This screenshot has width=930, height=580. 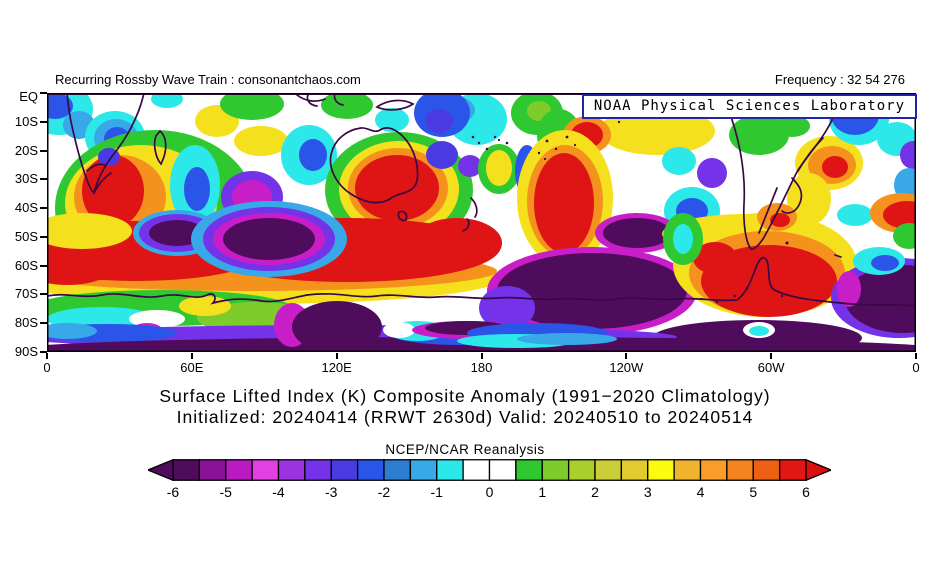 I want to click on colorbar-tick-label: -4, so click(x=278, y=492).